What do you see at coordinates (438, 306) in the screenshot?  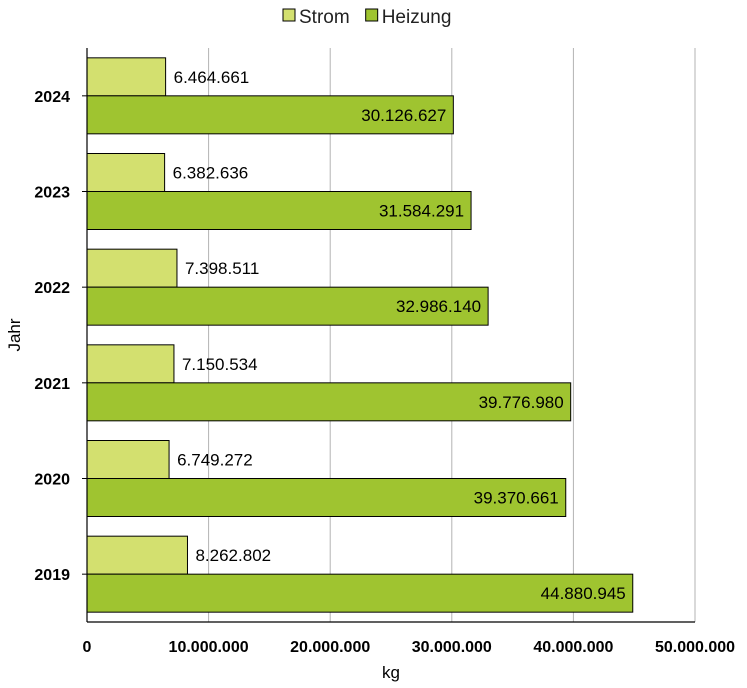 I see `data-label: 32.986.140` at bounding box center [438, 306].